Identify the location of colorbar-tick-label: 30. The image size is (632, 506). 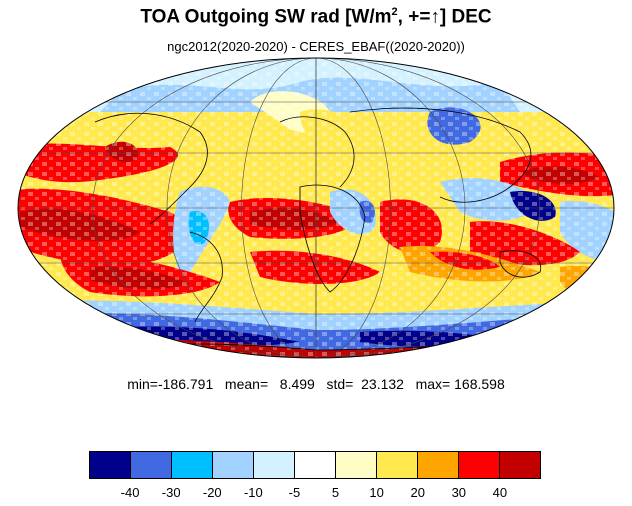
(459, 492).